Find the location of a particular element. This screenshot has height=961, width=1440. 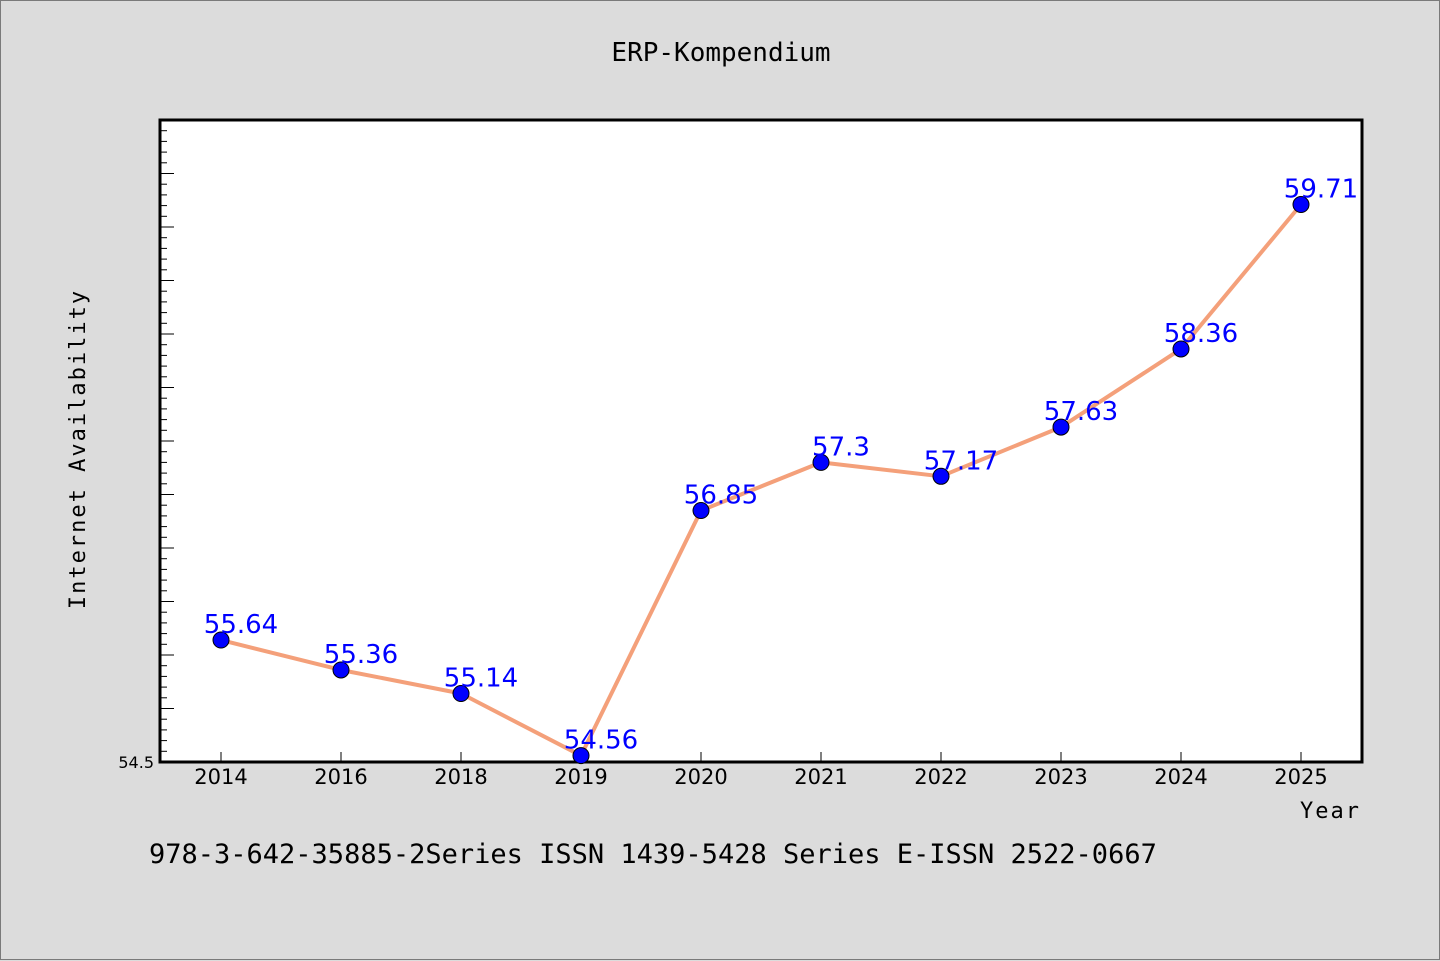

y-tick-label: 54.5 is located at coordinates (136, 762).